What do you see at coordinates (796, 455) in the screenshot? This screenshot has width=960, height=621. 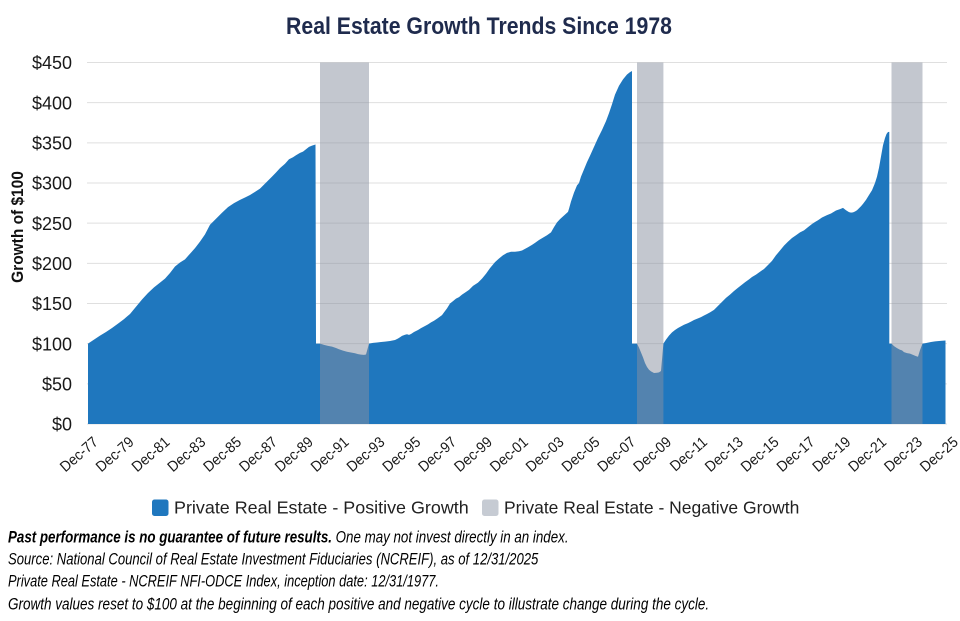 I see `svg-text: Dec-17` at bounding box center [796, 455].